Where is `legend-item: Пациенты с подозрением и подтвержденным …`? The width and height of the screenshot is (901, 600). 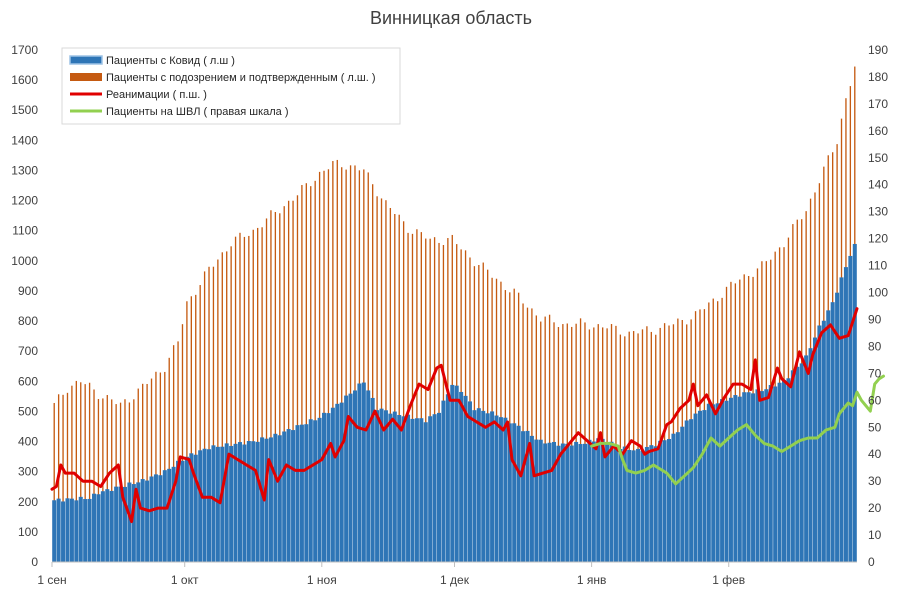
legend-item: Пациенты с подозрением и подтвержденным … is located at coordinates (223, 78).